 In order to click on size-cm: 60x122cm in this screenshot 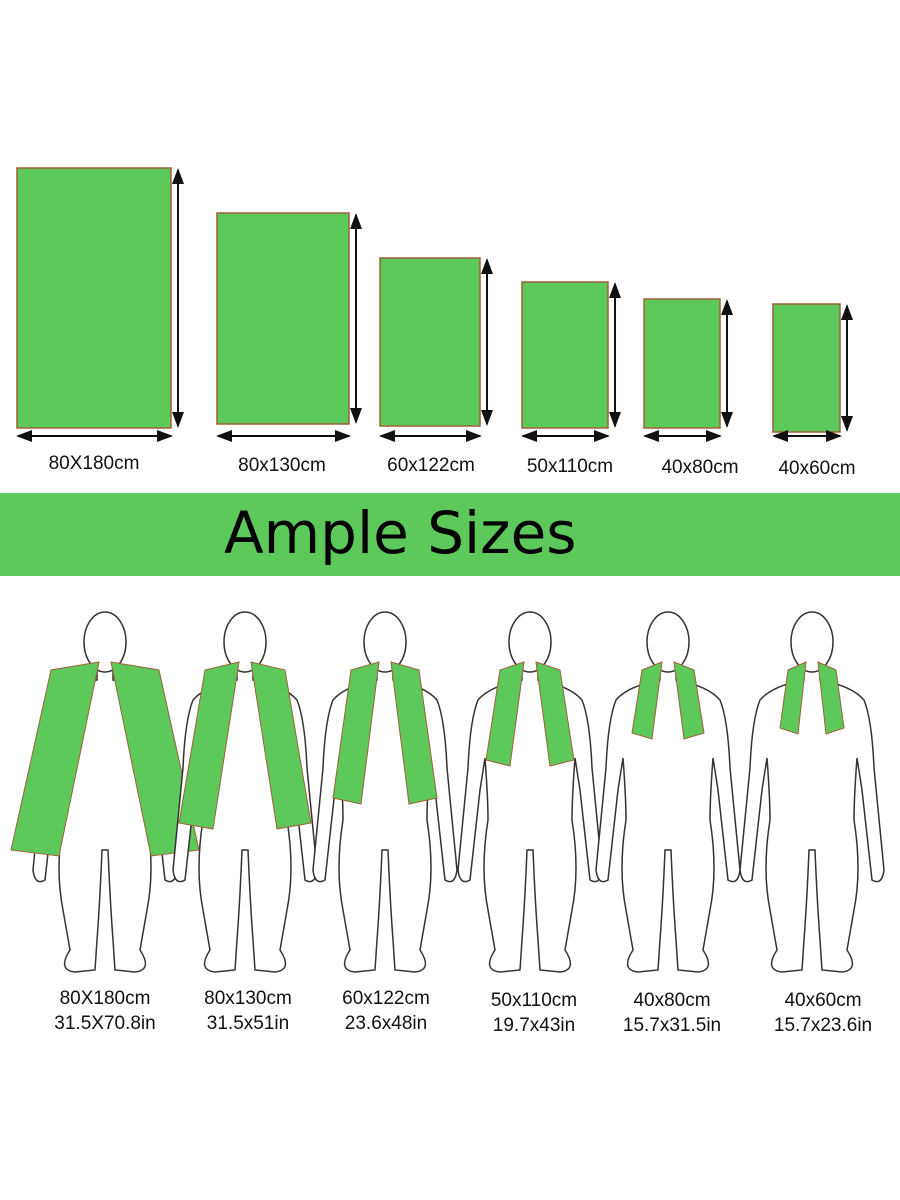, I will do `click(386, 998)`.